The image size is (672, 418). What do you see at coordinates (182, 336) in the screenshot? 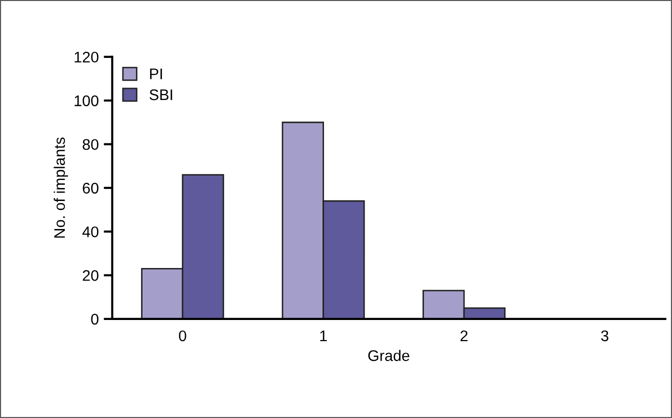
I see `x-tick-label: 0` at bounding box center [182, 336].